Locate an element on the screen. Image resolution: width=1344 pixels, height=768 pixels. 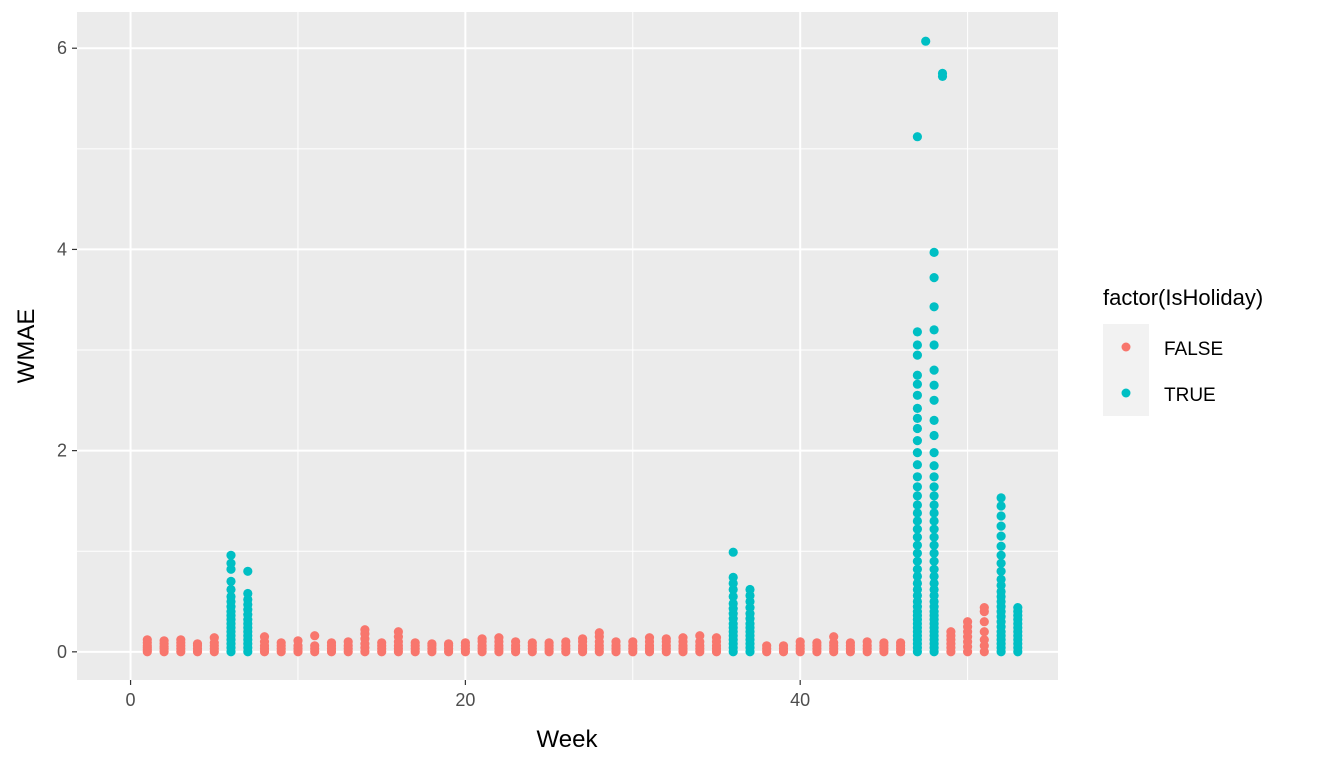
y-axis-tick-labels: 0 2 4 6 is located at coordinates (62, 350).